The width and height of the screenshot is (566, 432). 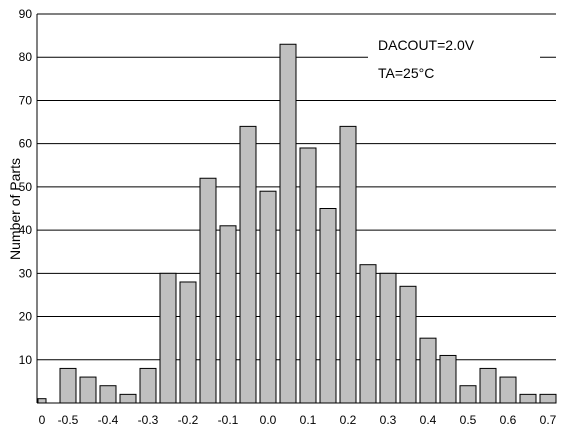 What do you see at coordinates (228, 420) in the screenshot?
I see `x-tick-label: -0.1` at bounding box center [228, 420].